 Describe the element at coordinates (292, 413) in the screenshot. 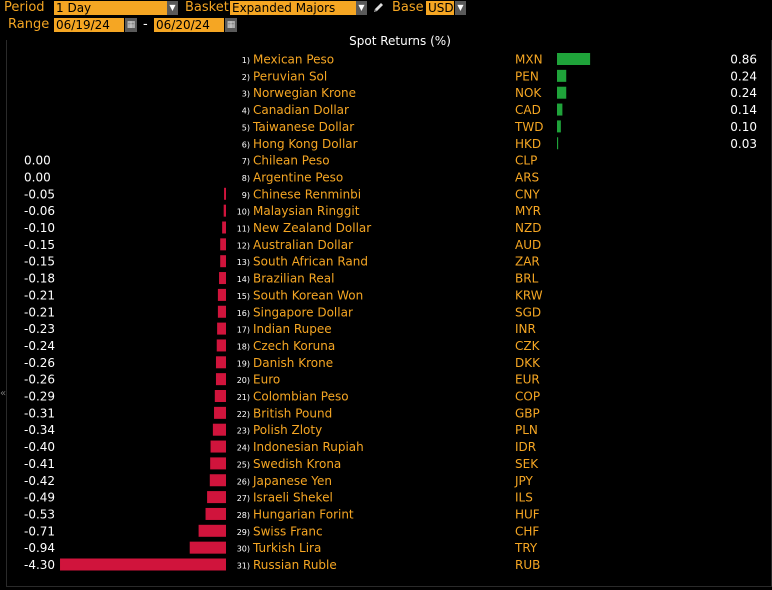

I see `currency-name: British Pound` at that location.